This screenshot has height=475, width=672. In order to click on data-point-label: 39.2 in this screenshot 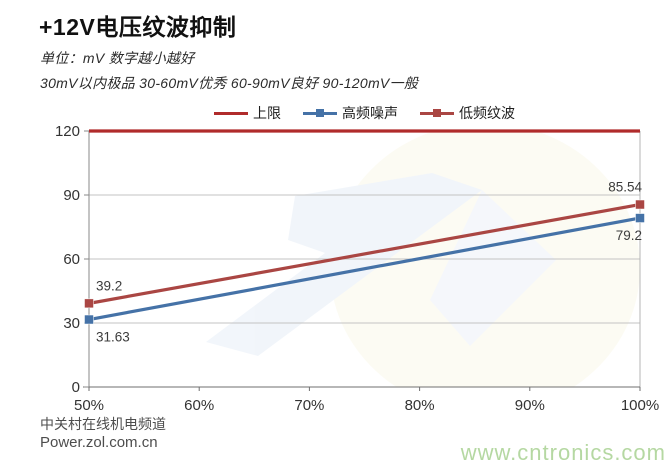, I will do `click(109, 285)`.